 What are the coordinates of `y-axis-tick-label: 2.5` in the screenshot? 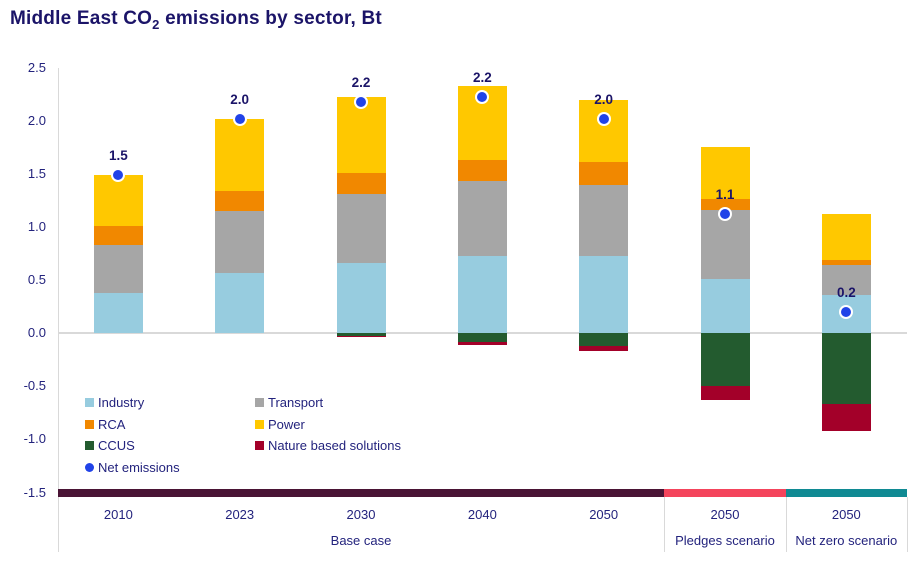 It's located at (36, 67).